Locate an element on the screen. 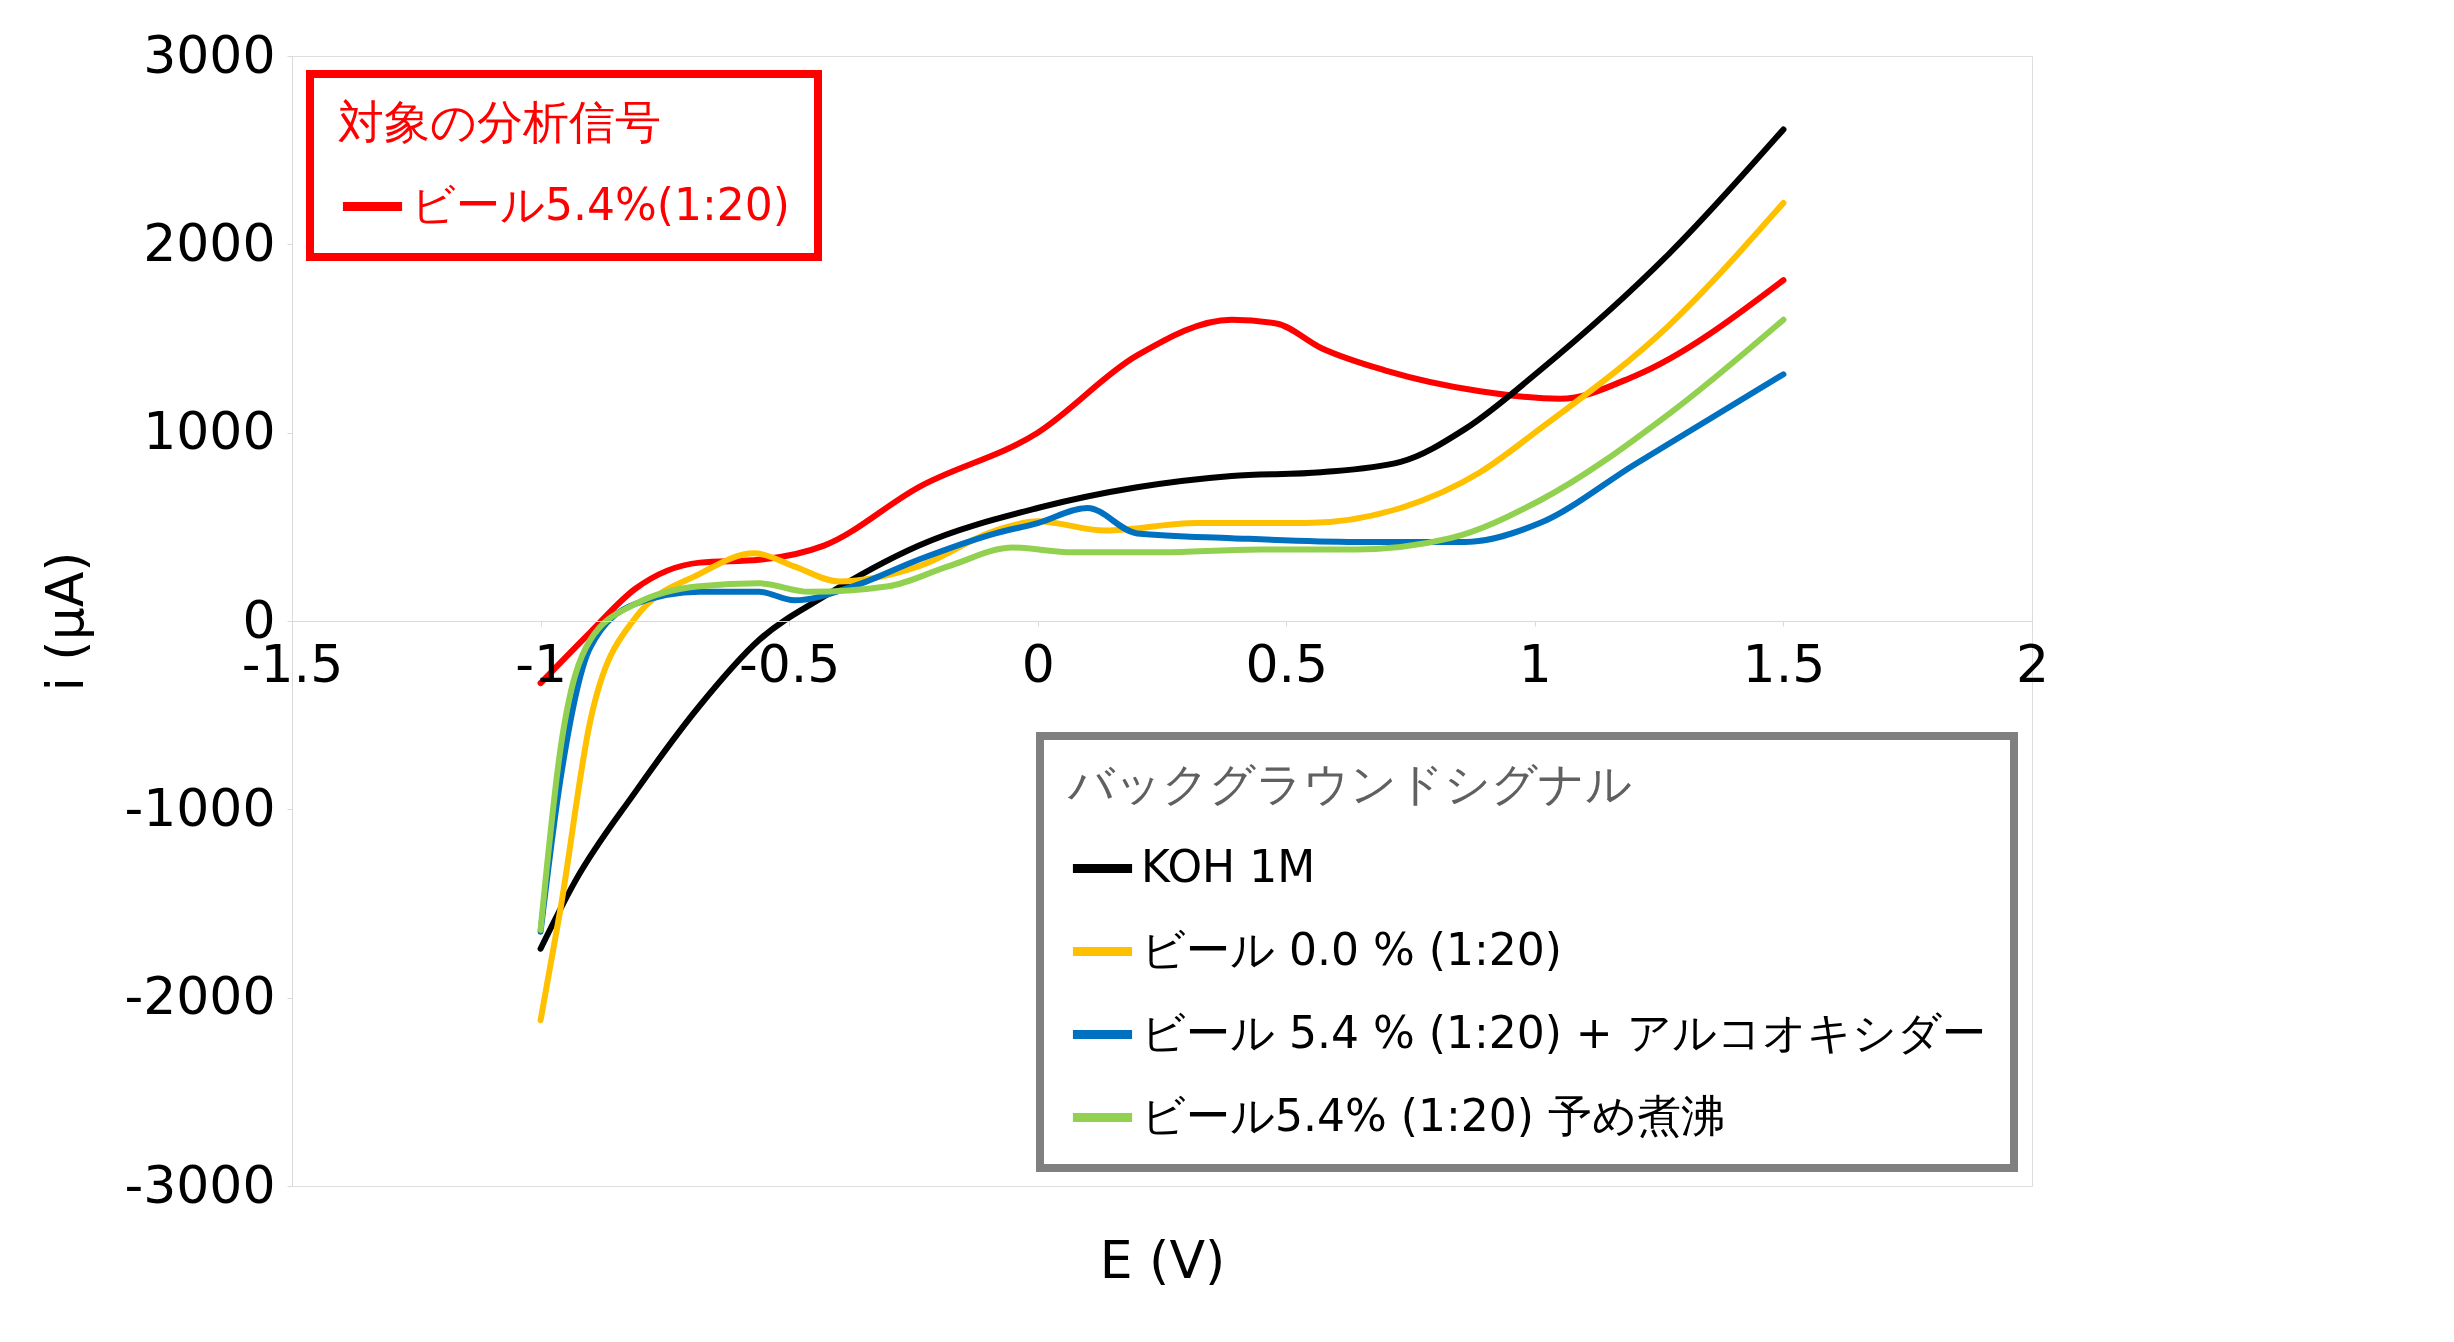 The height and width of the screenshot is (1342, 2454). text: 対象の分析信号 is located at coordinates (499, 122).